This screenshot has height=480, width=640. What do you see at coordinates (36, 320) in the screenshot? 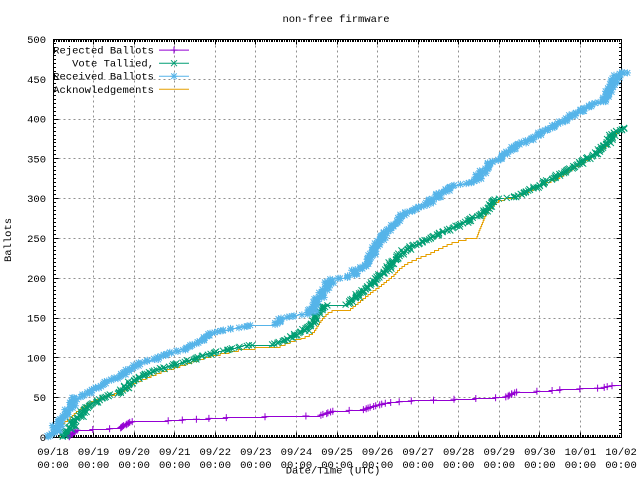
I see `svg-text: 150` at bounding box center [36, 320].